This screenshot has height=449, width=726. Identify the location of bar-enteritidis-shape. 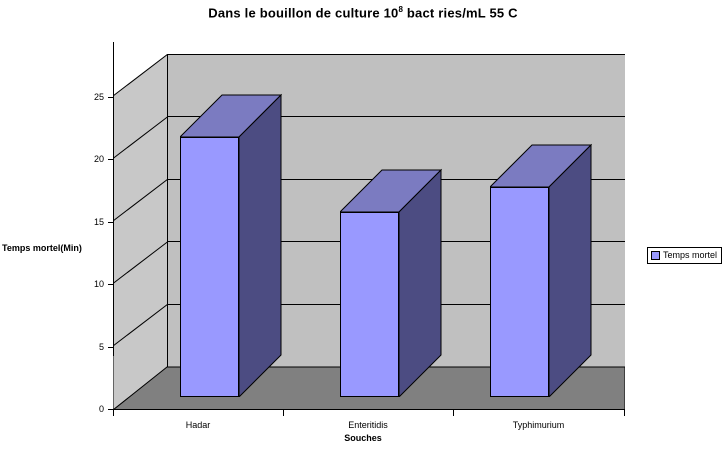
(391, 282).